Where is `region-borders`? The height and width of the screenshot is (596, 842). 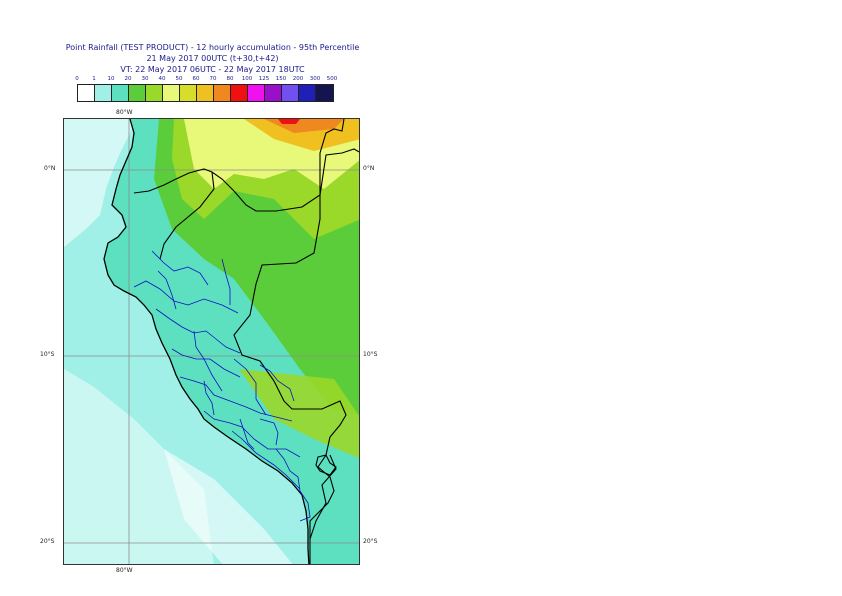 region-borders is located at coordinates (222, 386).